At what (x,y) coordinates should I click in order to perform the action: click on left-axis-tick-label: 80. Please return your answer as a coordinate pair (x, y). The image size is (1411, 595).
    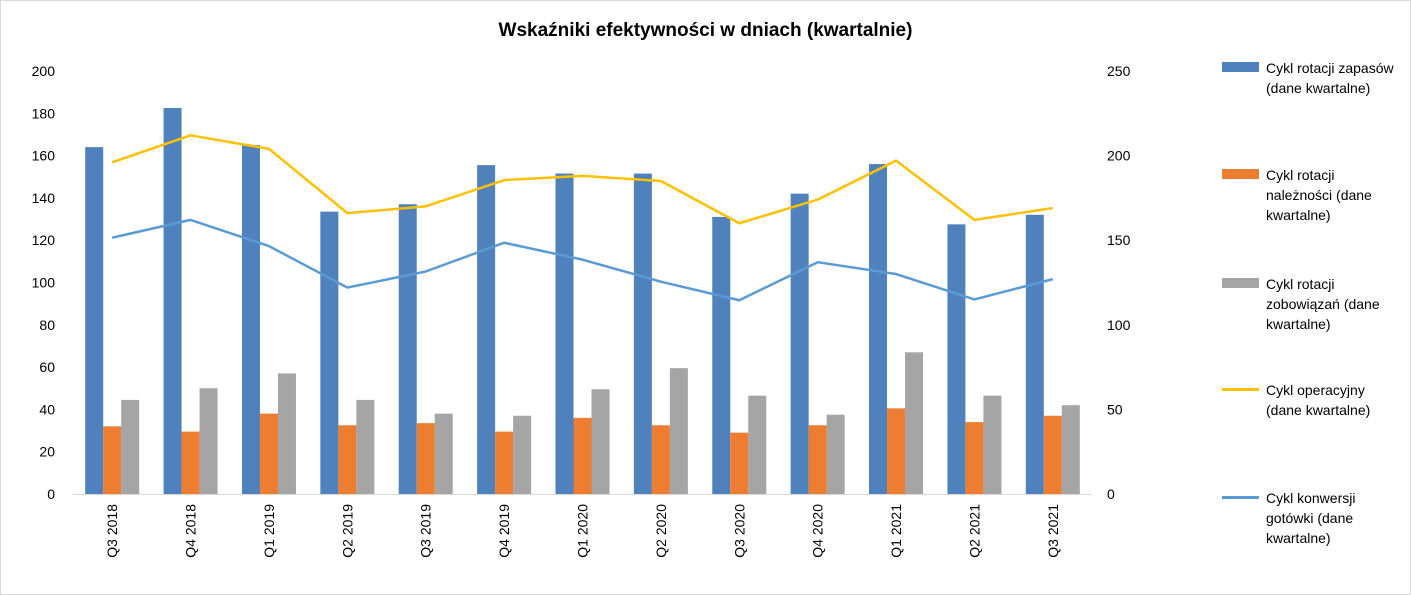
    Looking at the image, I should click on (47, 325).